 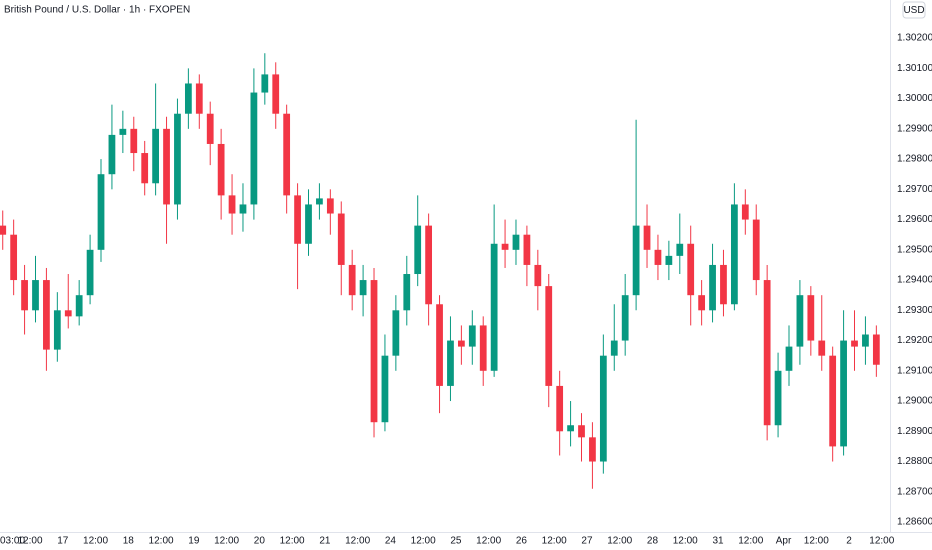 What do you see at coordinates (260, 541) in the screenshot?
I see `x-tick-label: 20` at bounding box center [260, 541].